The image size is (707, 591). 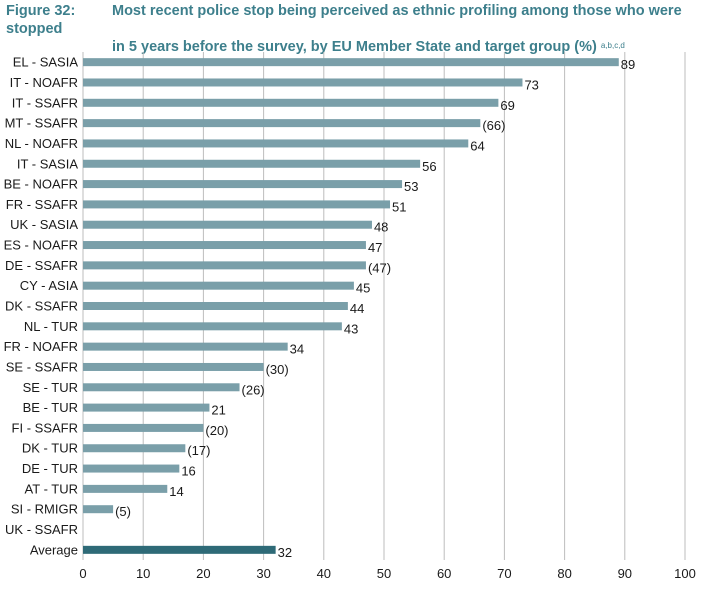 I want to click on data-label: 69, so click(x=507, y=105).